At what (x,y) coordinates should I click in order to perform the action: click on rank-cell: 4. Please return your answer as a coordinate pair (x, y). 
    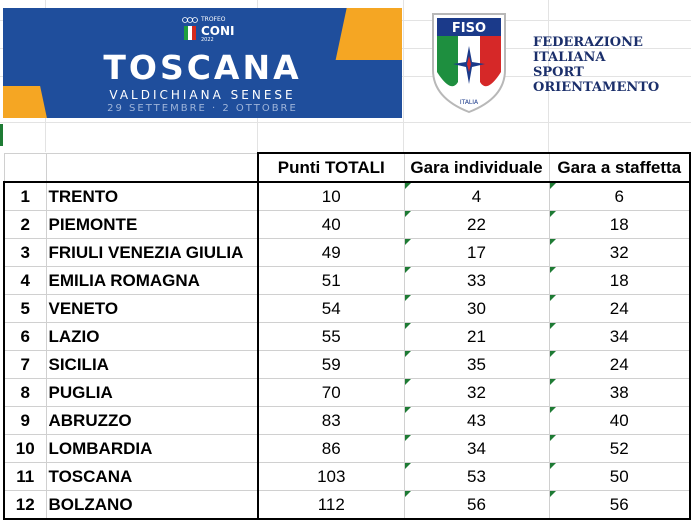
    Looking at the image, I should click on (25, 280).